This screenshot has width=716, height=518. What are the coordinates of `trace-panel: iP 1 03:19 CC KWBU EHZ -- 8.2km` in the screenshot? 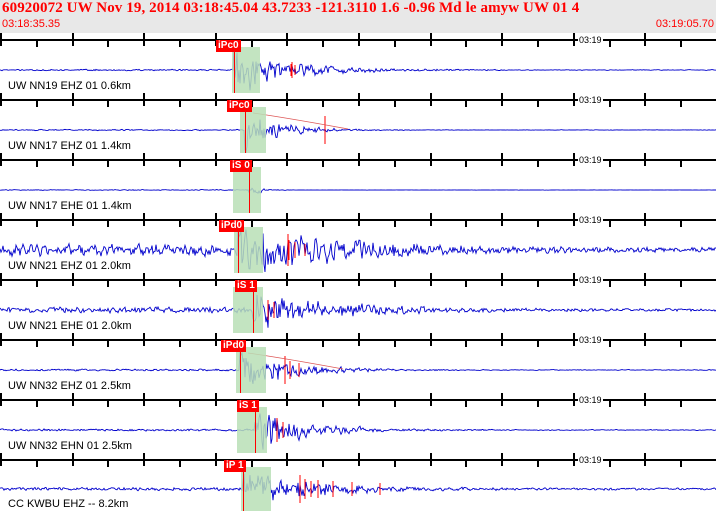 It's located at (358, 482).